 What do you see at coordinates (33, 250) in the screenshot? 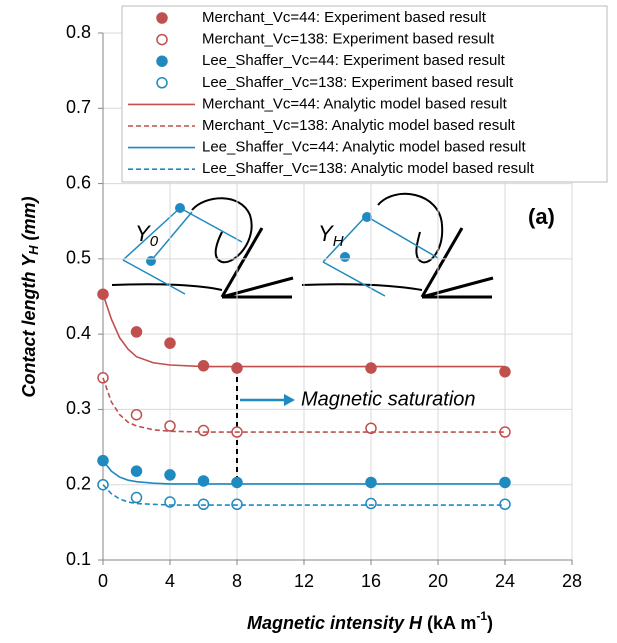
I see `y-axis-title-part: H` at bounding box center [33, 250].